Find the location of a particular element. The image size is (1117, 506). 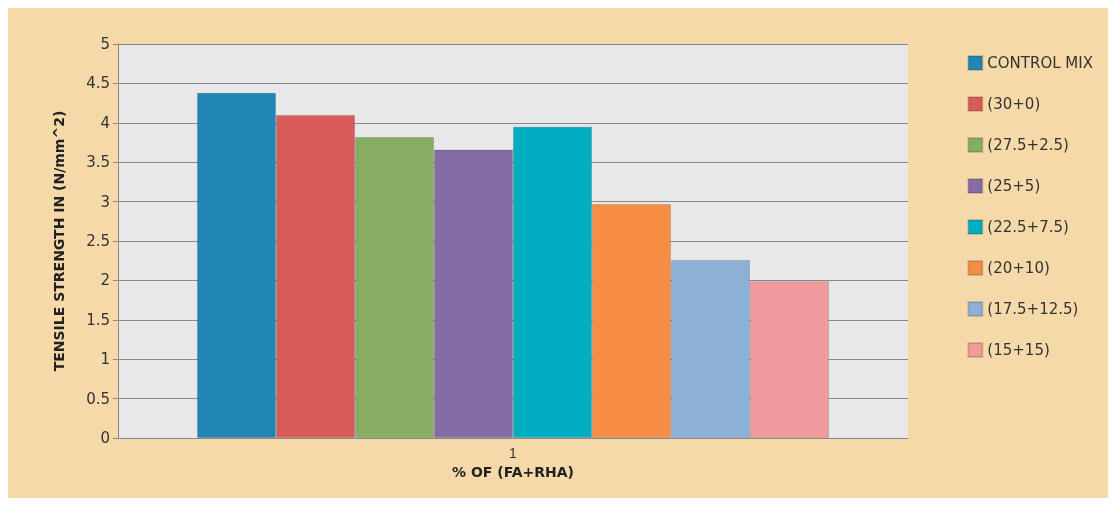

x-axis-title: % OF (FA+RHA) is located at coordinates (513, 471).